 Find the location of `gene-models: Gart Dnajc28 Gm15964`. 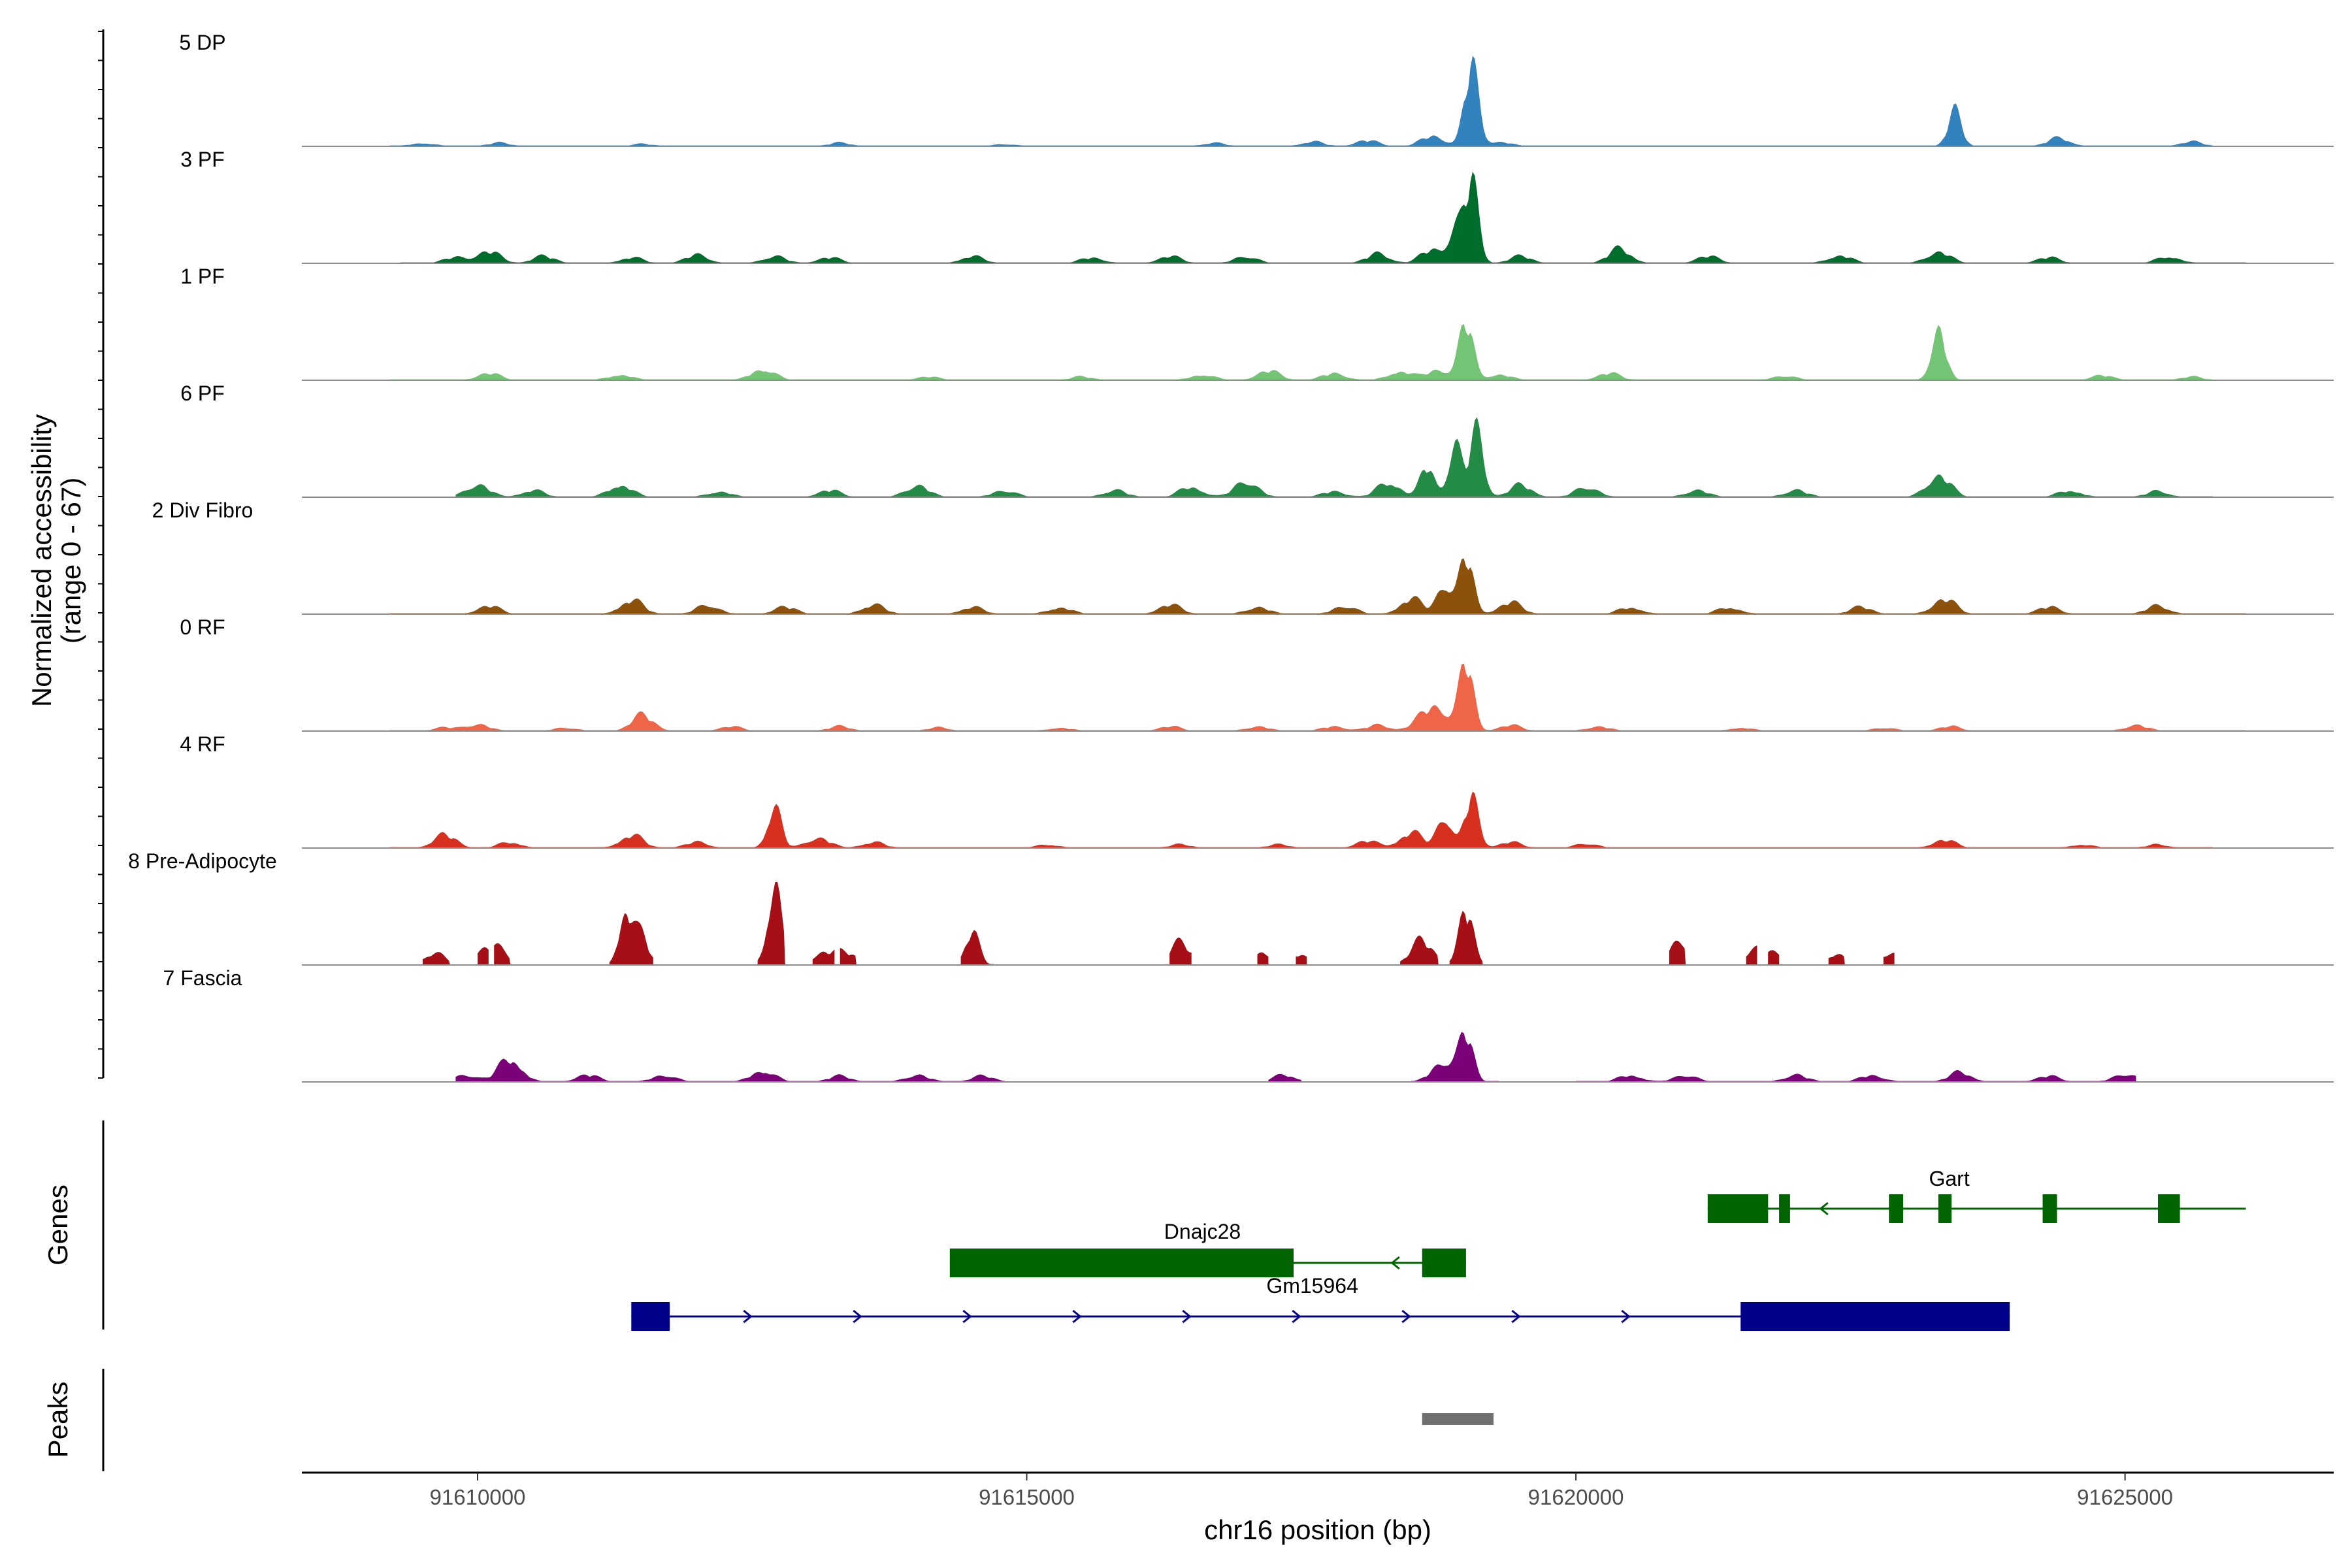

gene-models: Gart Dnajc28 Gm15964 is located at coordinates (1438, 1249).